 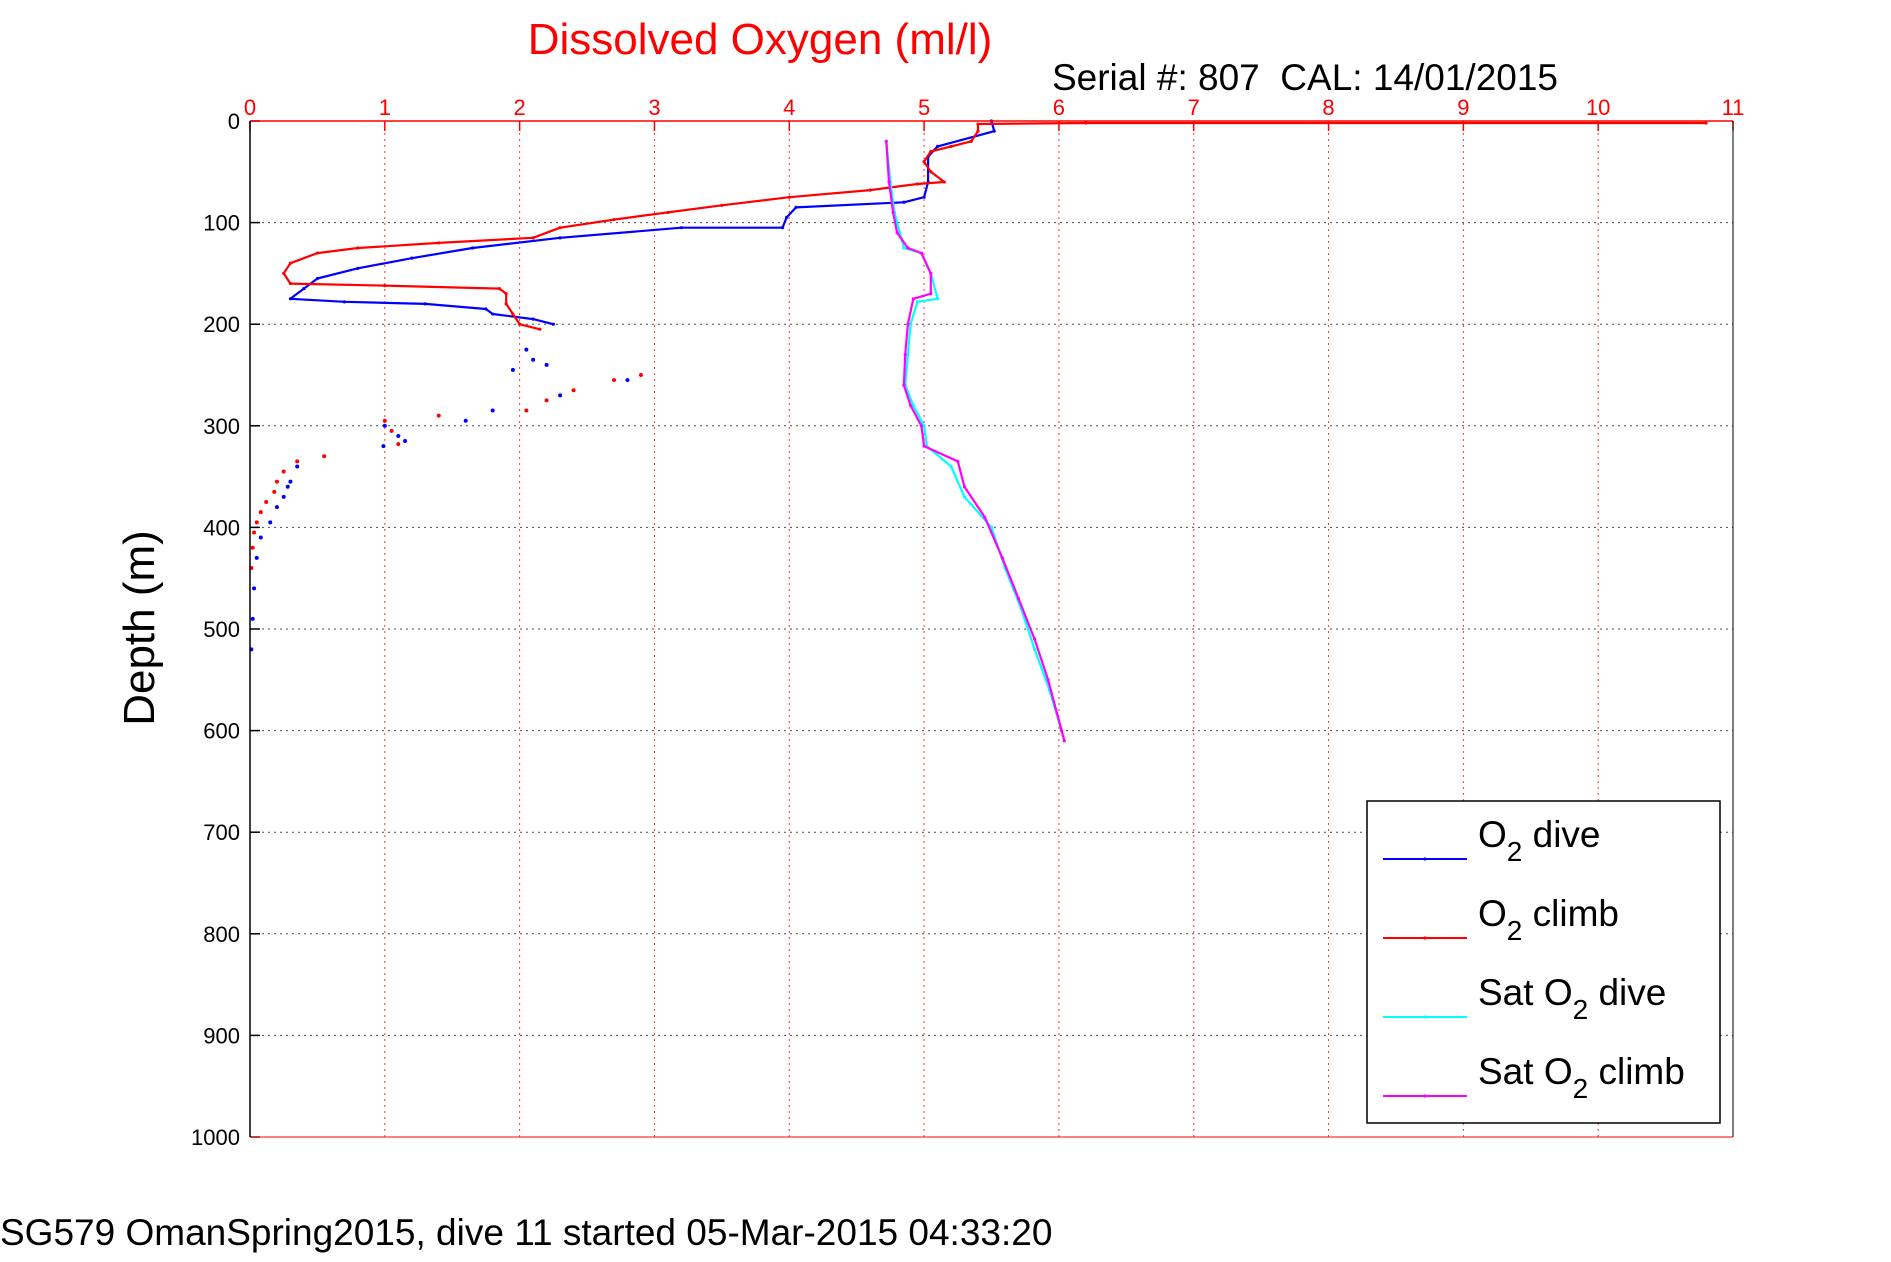 What do you see at coordinates (1572, 998) in the screenshot?
I see `legend-entry: Sat O2 dive` at bounding box center [1572, 998].